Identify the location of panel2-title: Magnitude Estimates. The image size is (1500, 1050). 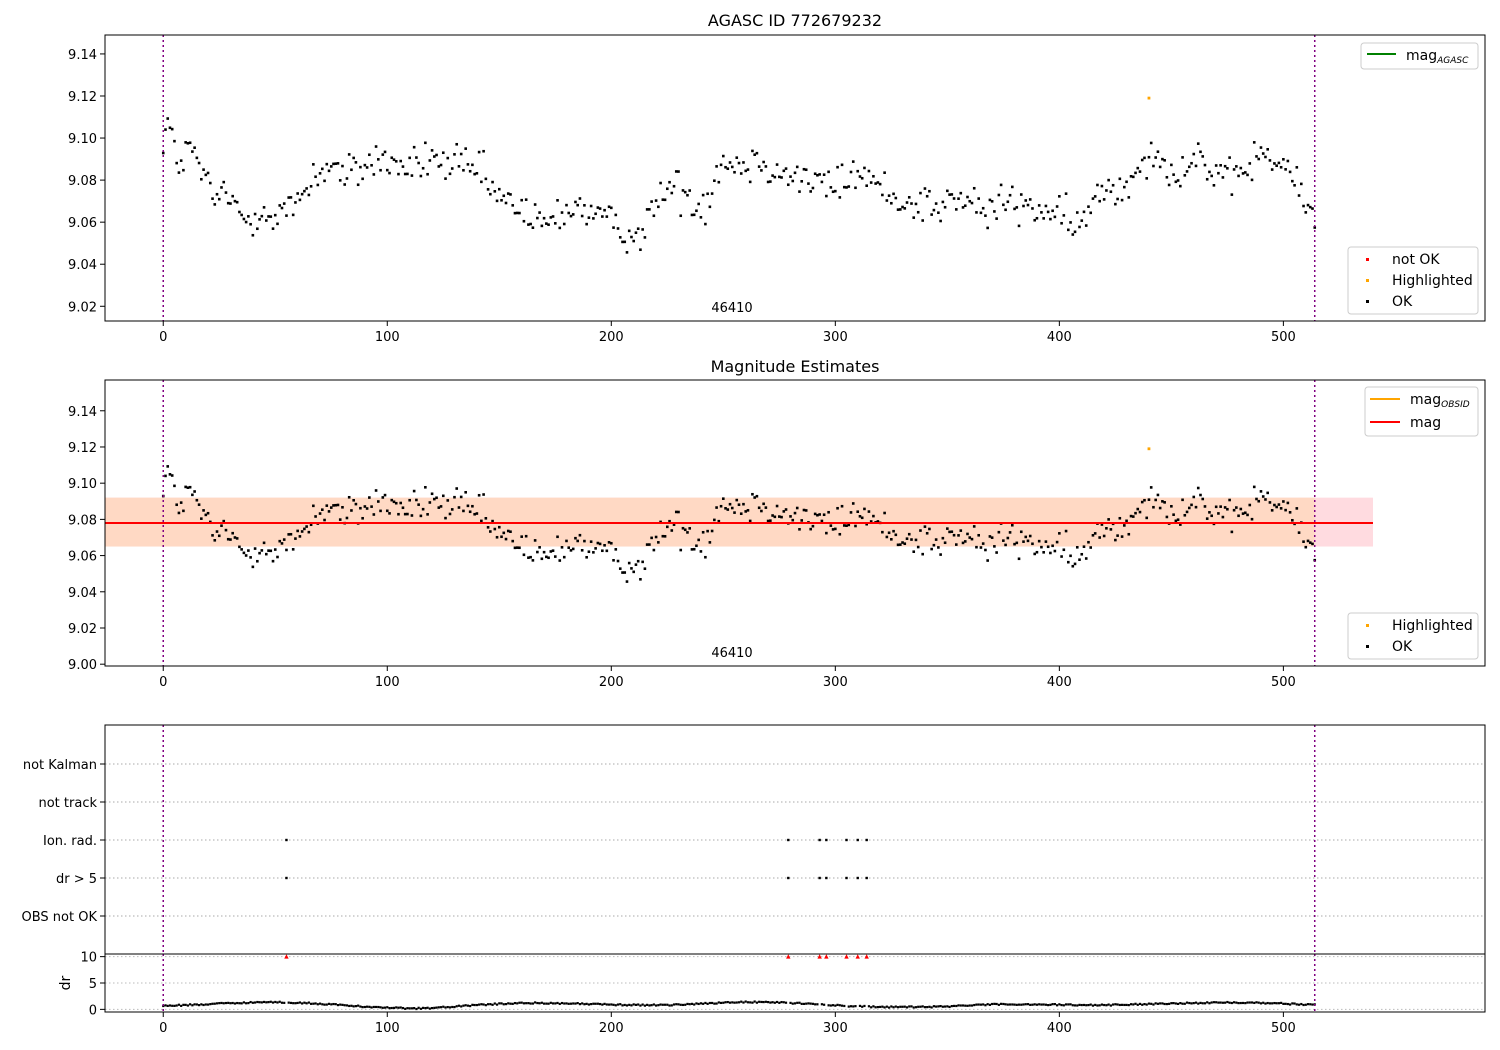
(795, 366).